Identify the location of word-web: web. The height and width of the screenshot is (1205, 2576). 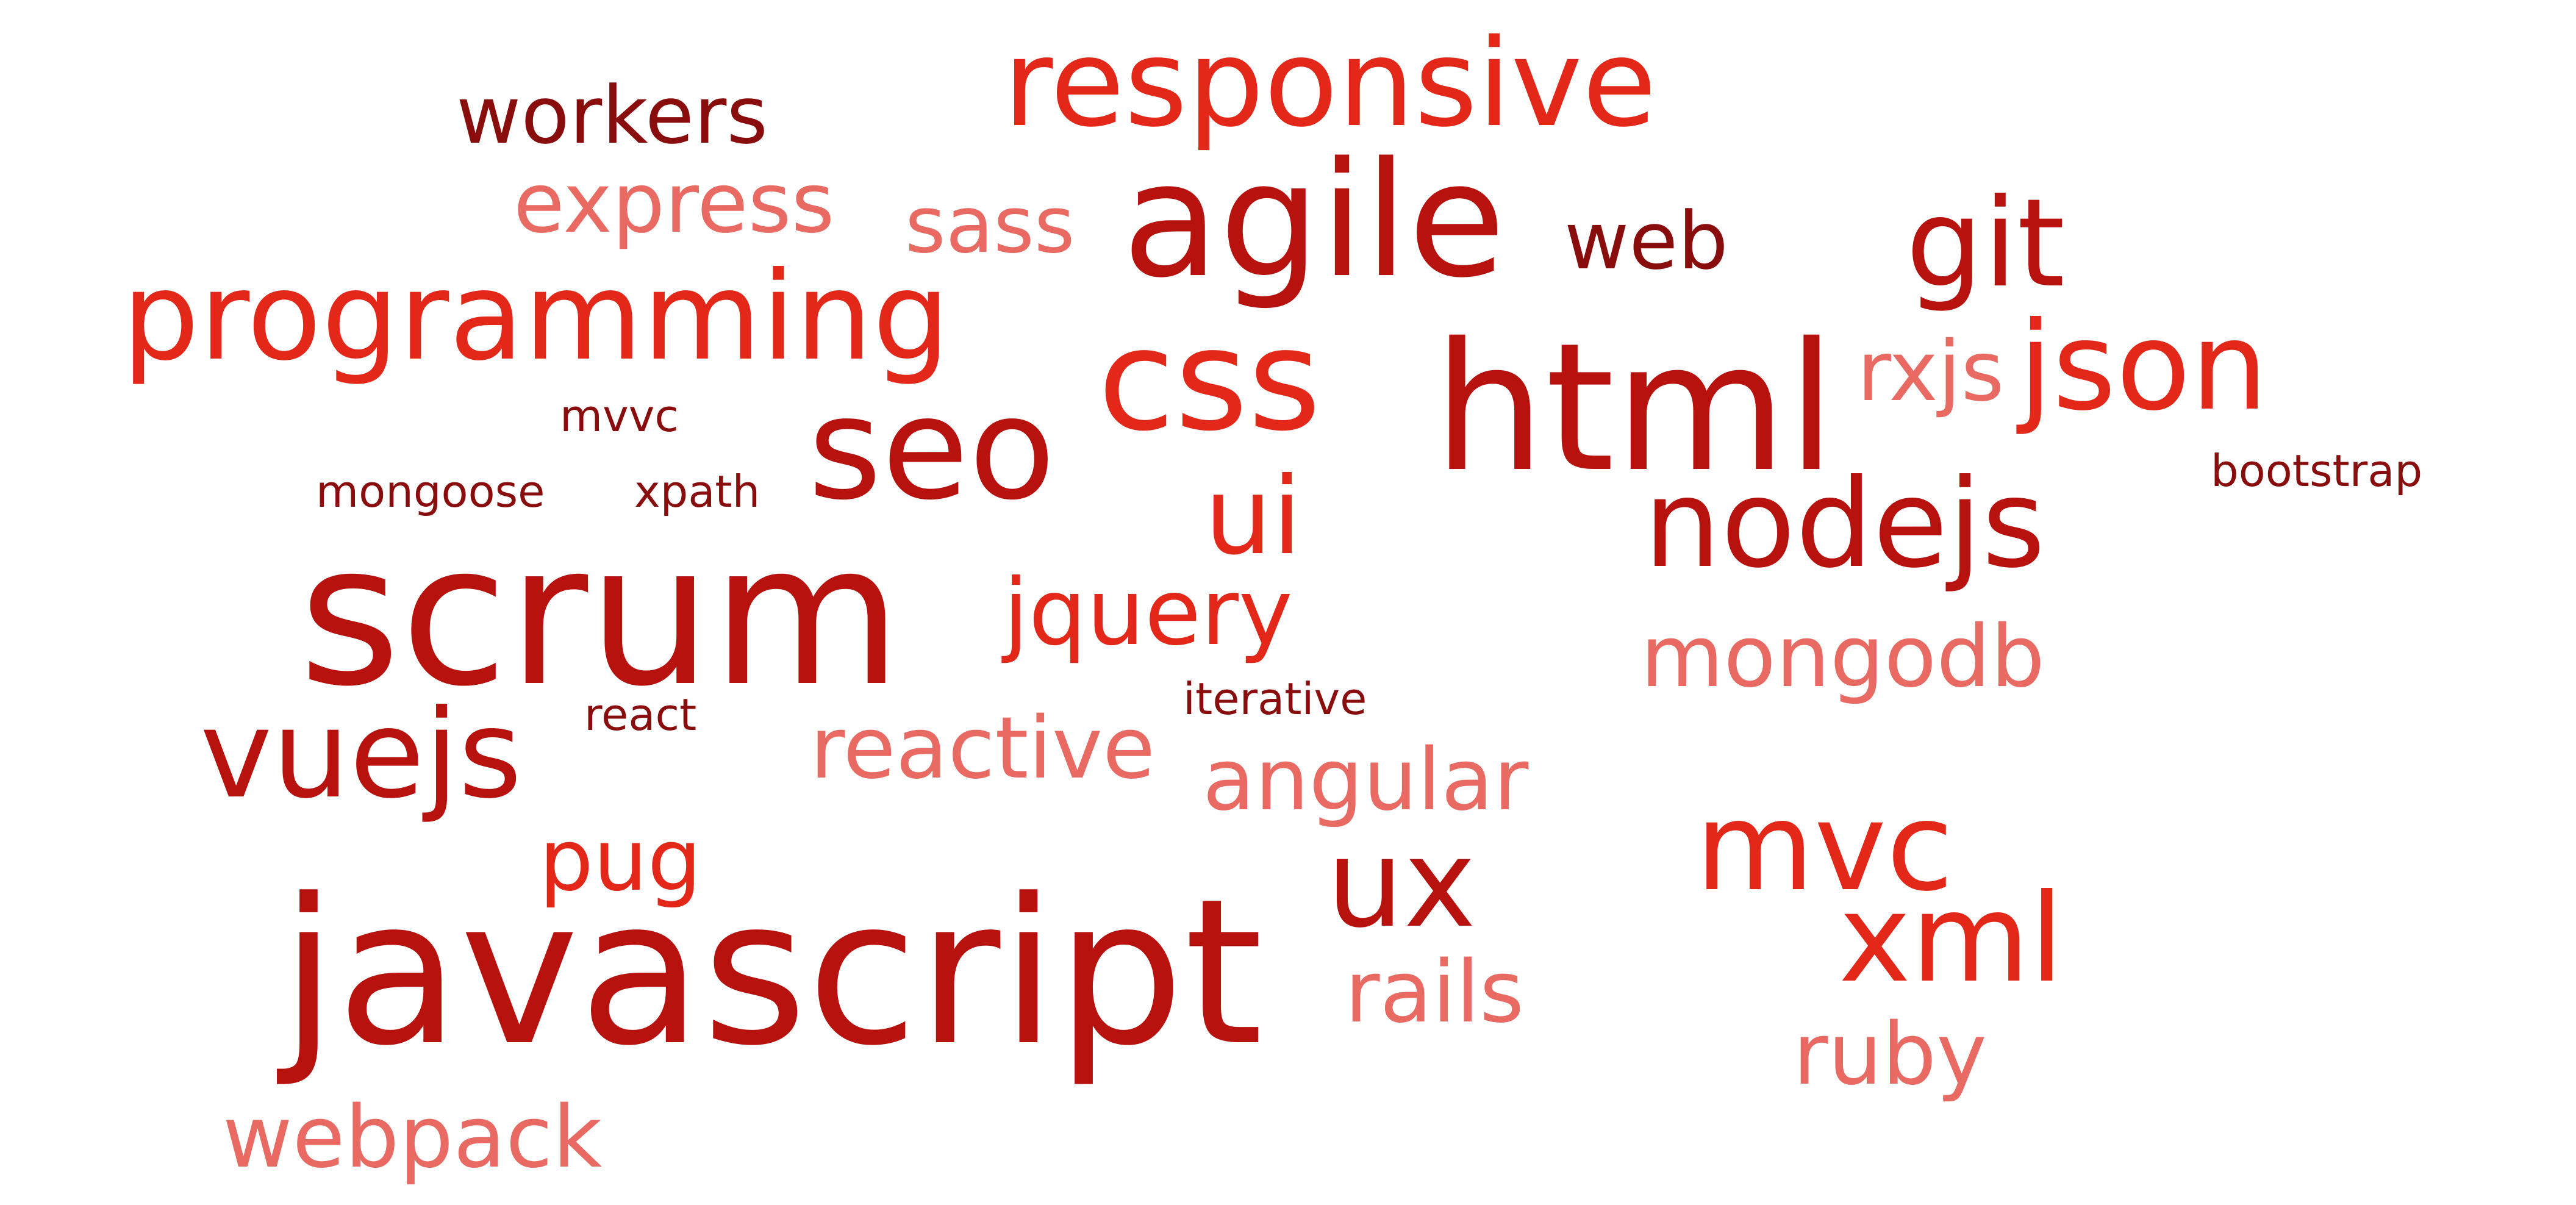
(1646, 241).